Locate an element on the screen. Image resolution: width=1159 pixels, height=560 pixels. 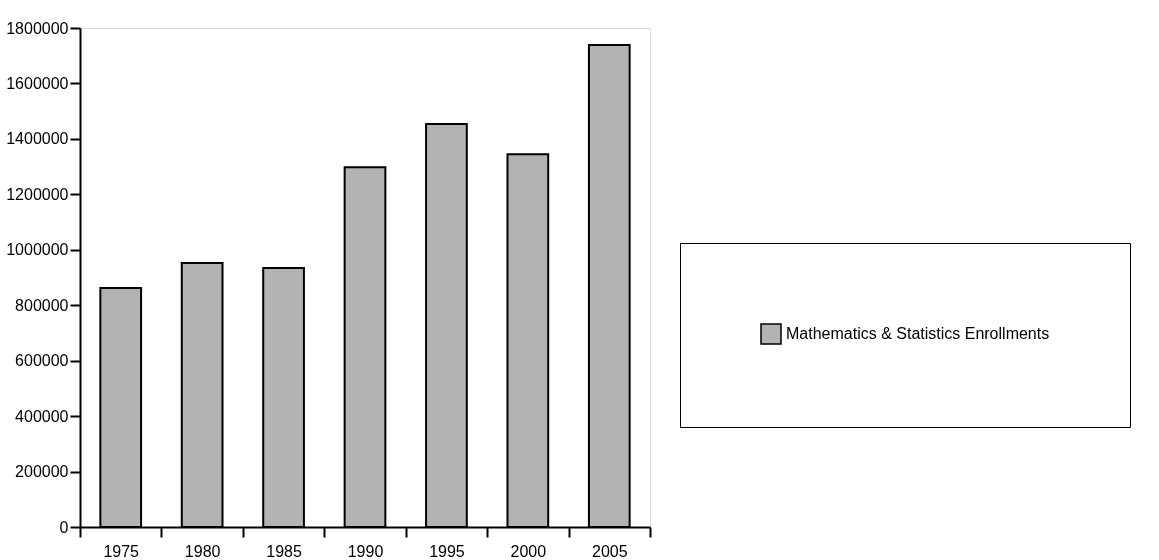
x-tick-label: 1985 is located at coordinates (284, 551).